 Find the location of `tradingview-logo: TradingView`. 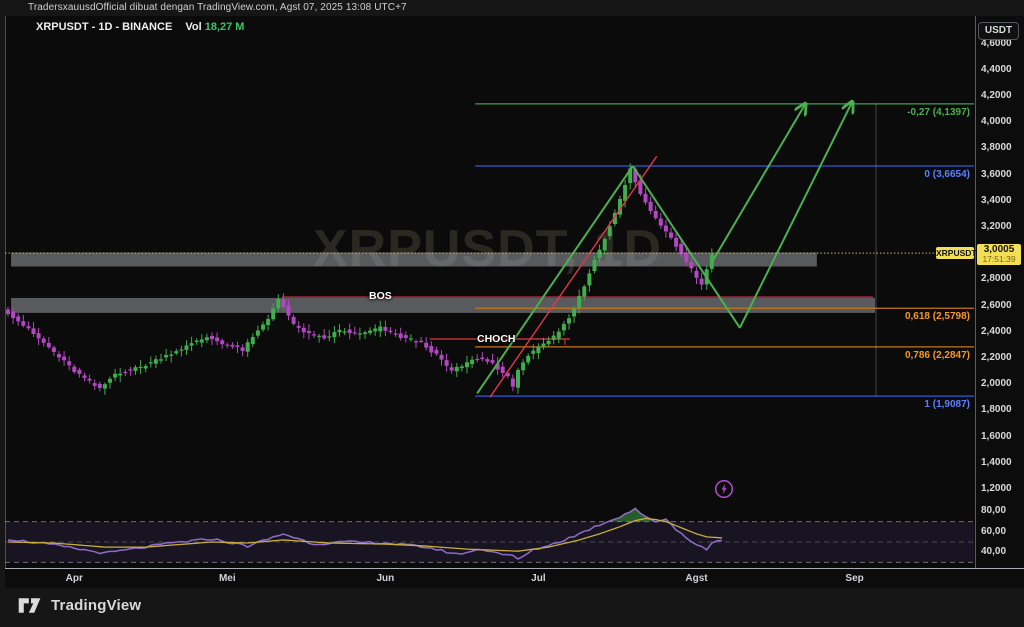

tradingview-logo: TradingView is located at coordinates (79, 605).